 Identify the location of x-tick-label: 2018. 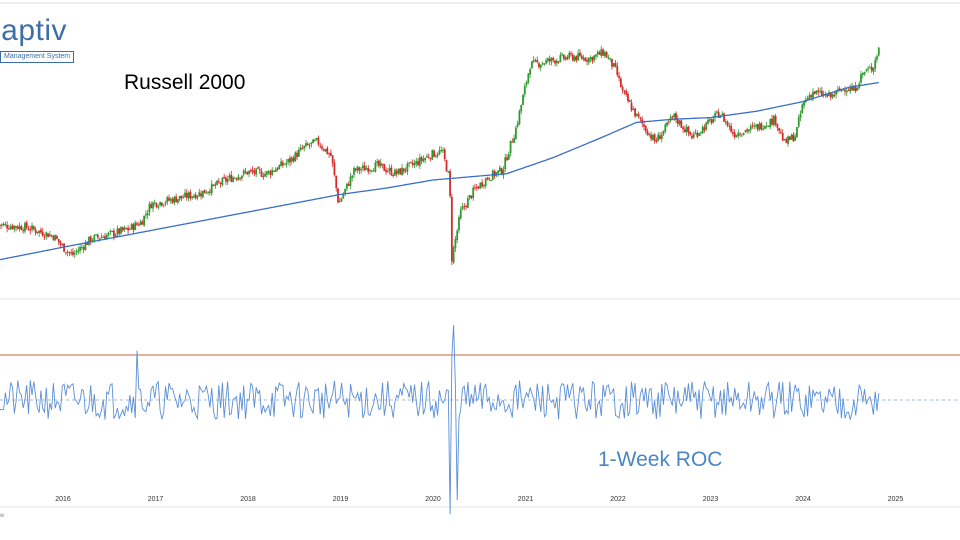
(248, 499).